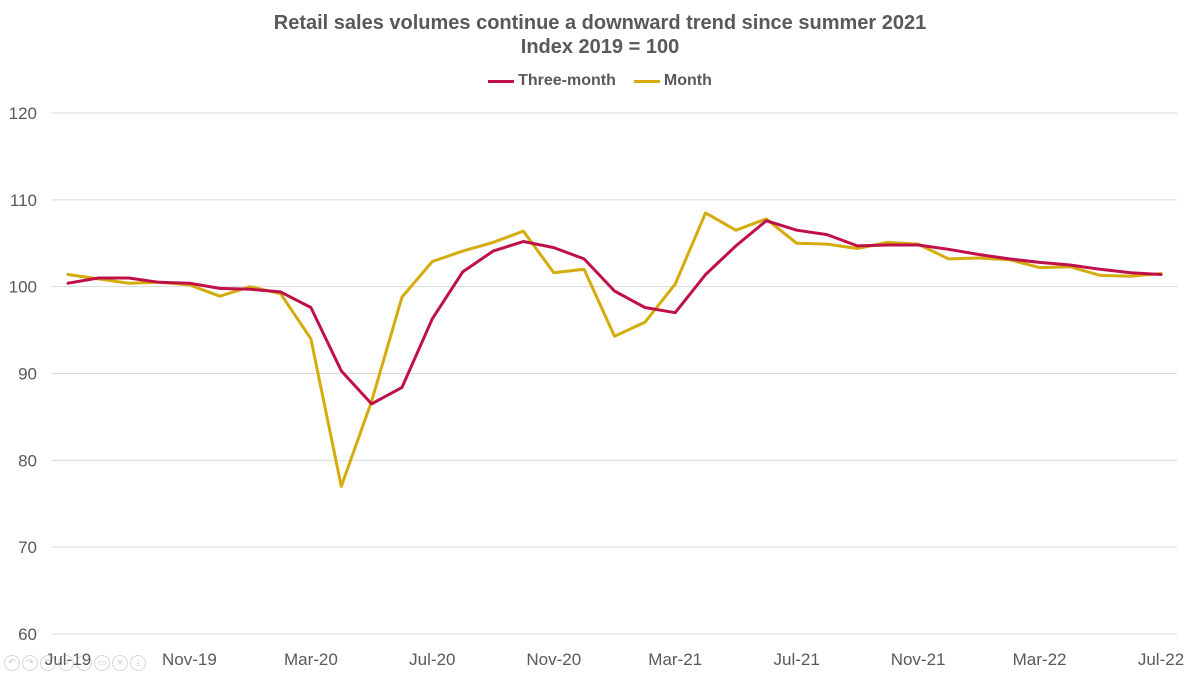  Describe the element at coordinates (27, 634) in the screenshot. I see `y-tick-label: 60` at that location.